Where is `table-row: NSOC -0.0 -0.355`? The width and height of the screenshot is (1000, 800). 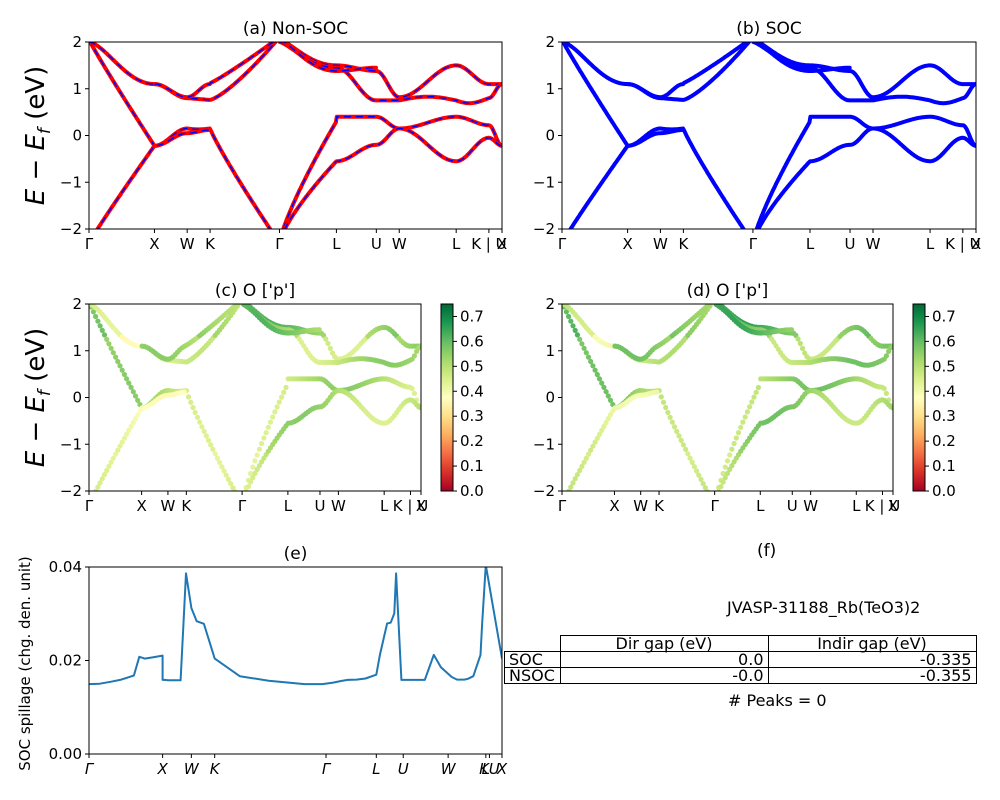 table-row: NSOC -0.0 -0.355 is located at coordinates (740, 675).